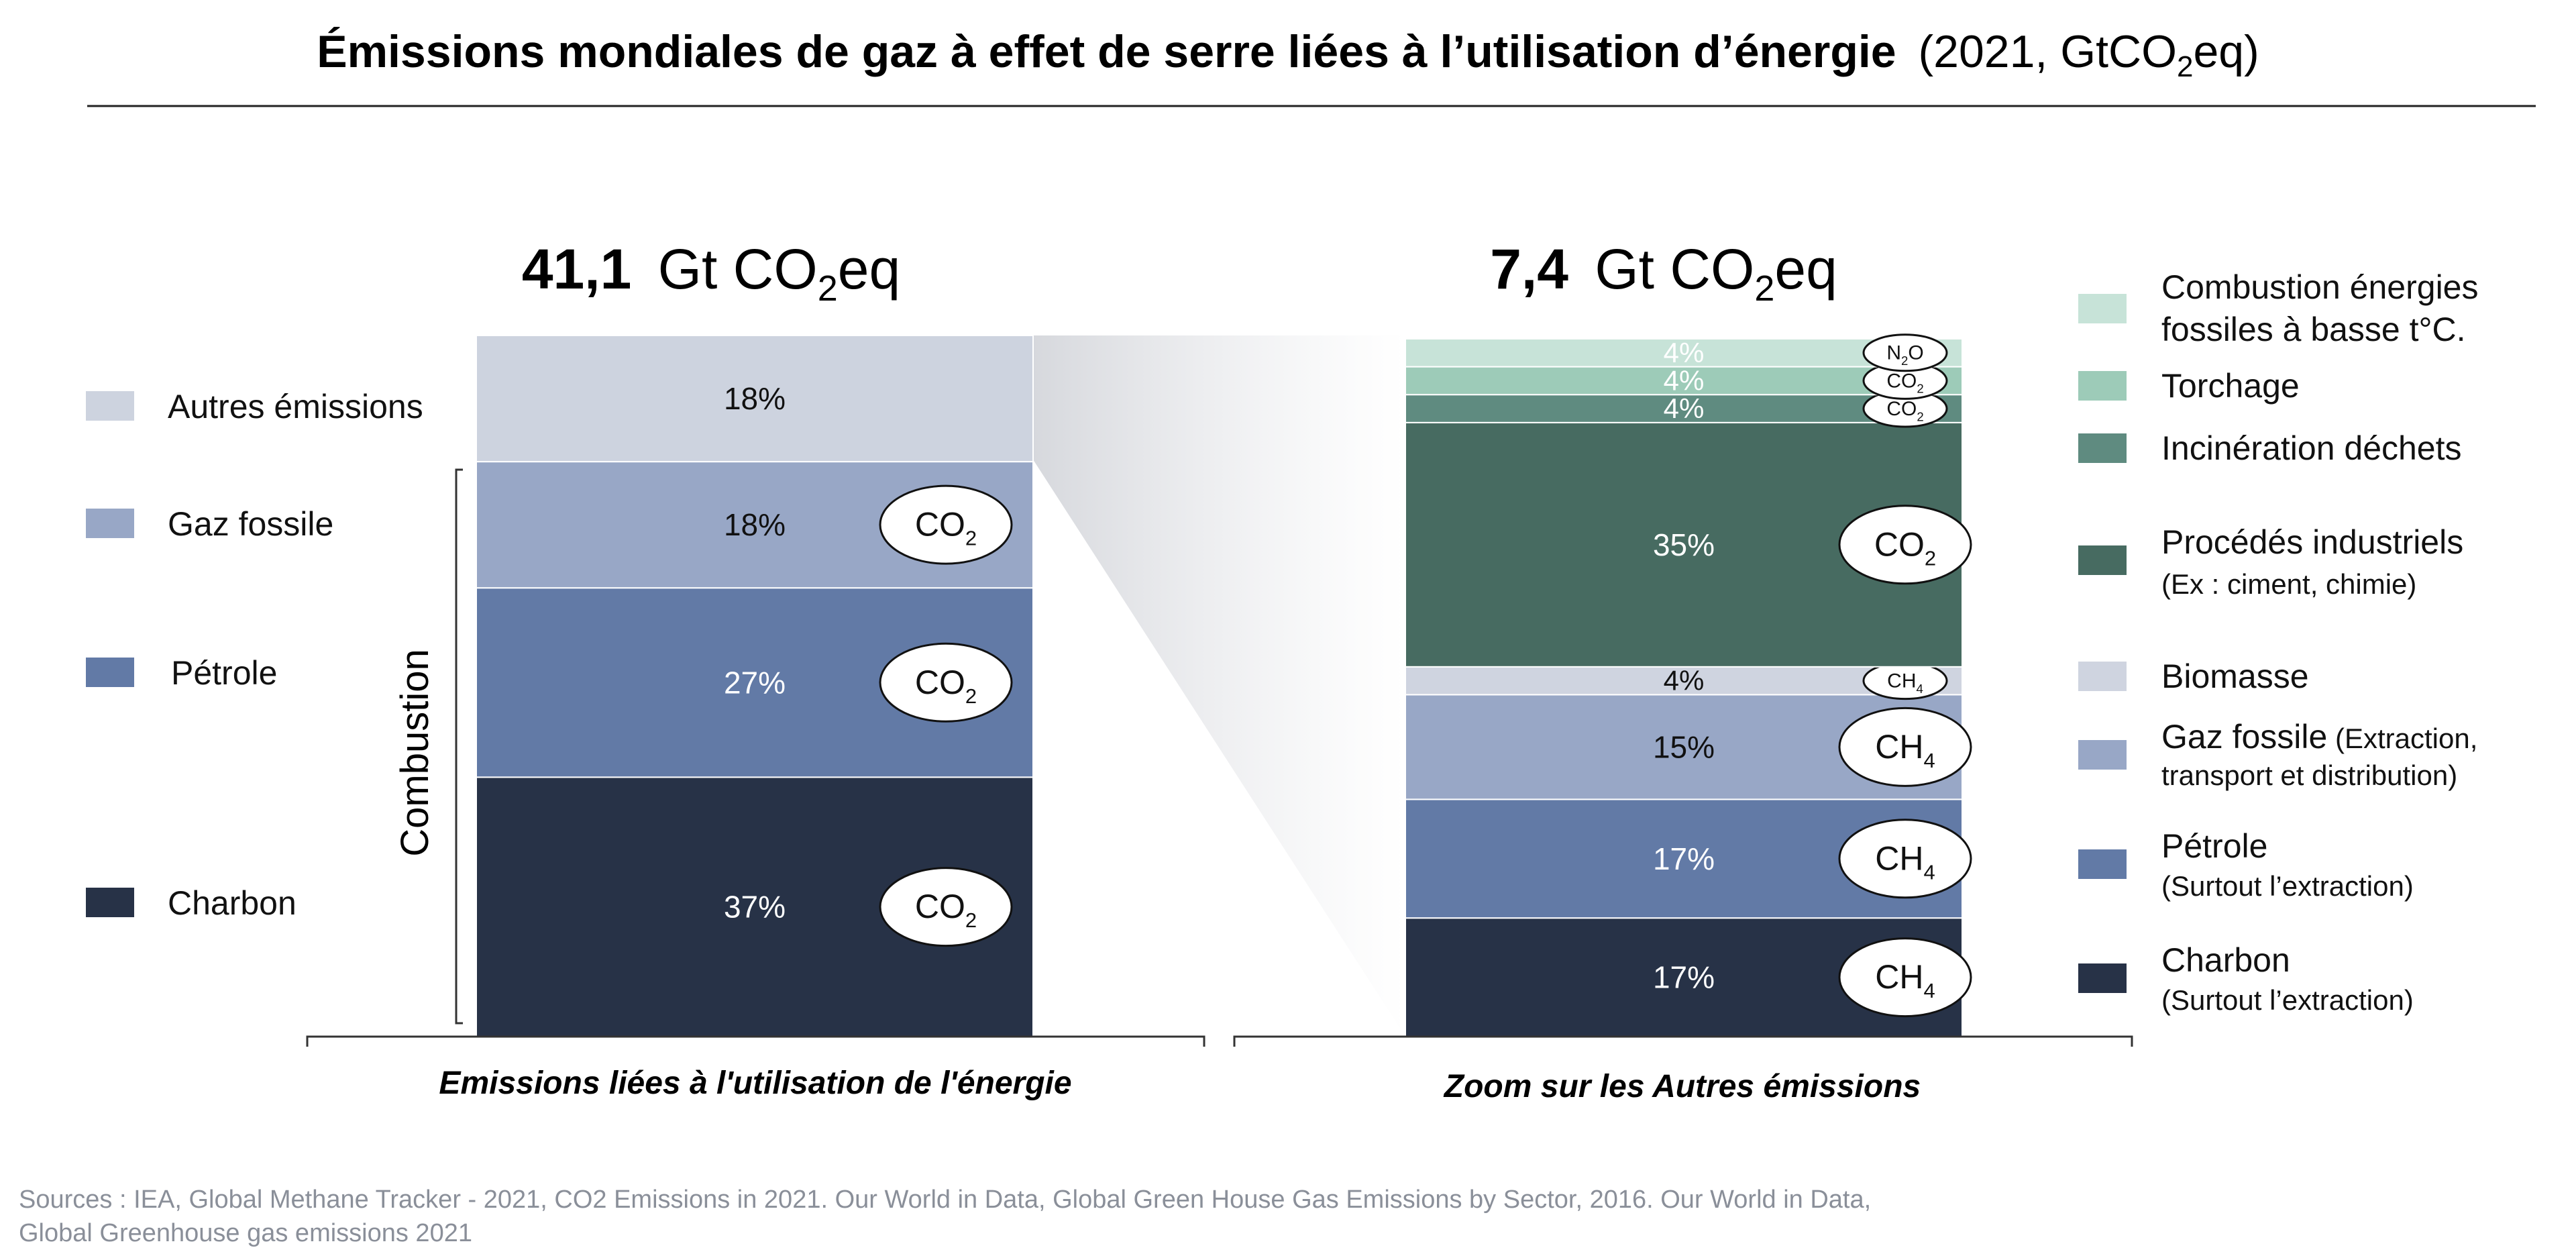  Describe the element at coordinates (1904, 361) in the screenshot. I see `right-gas-basse_temp-sub: 2` at that location.